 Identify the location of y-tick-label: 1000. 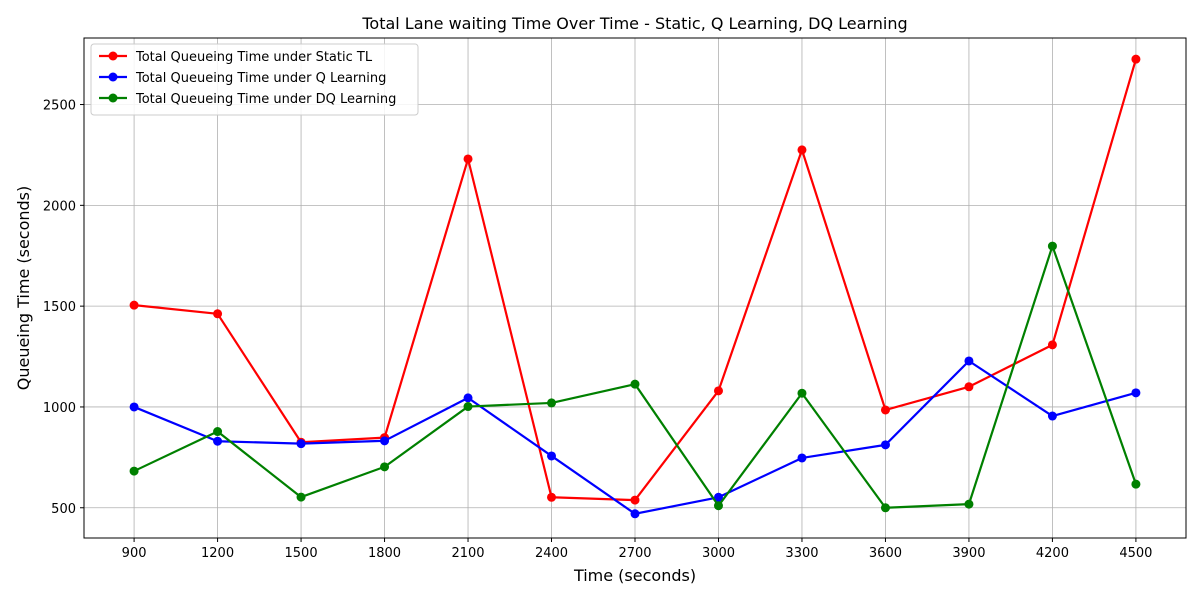
(59, 408).